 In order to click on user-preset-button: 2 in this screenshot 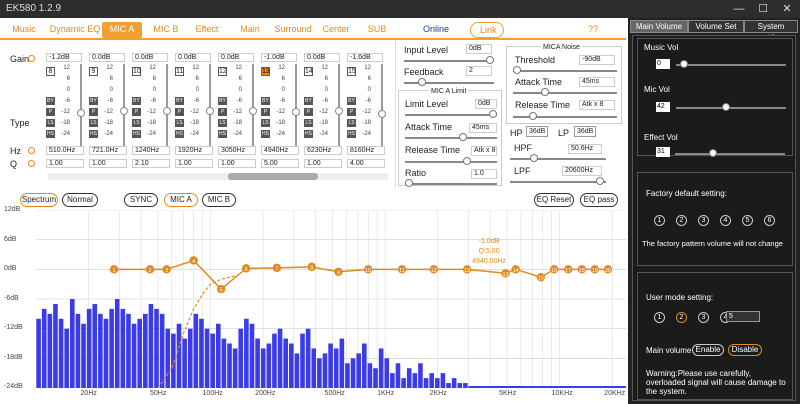, I will do `click(681, 317)`.